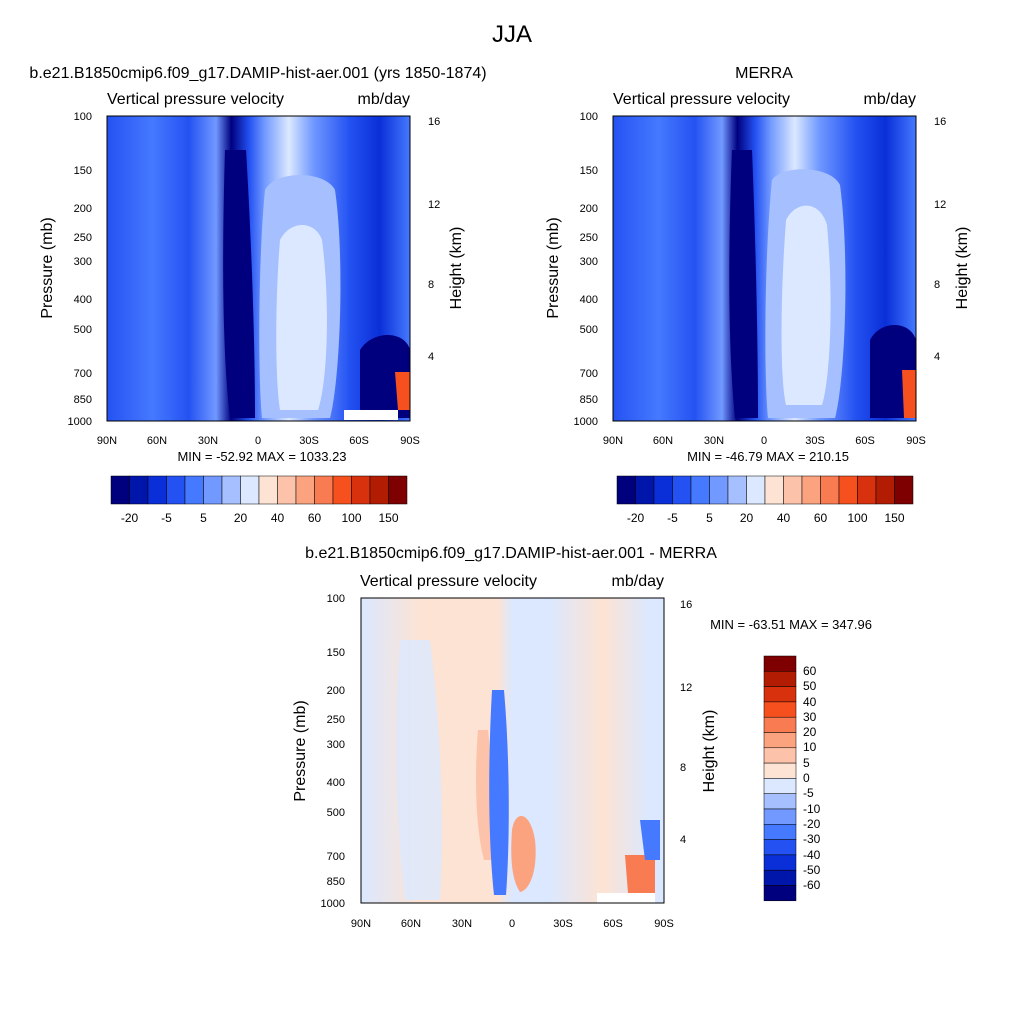 This screenshot has height=1024, width=1024. I want to click on height-tick-label: 4, so click(937, 357).